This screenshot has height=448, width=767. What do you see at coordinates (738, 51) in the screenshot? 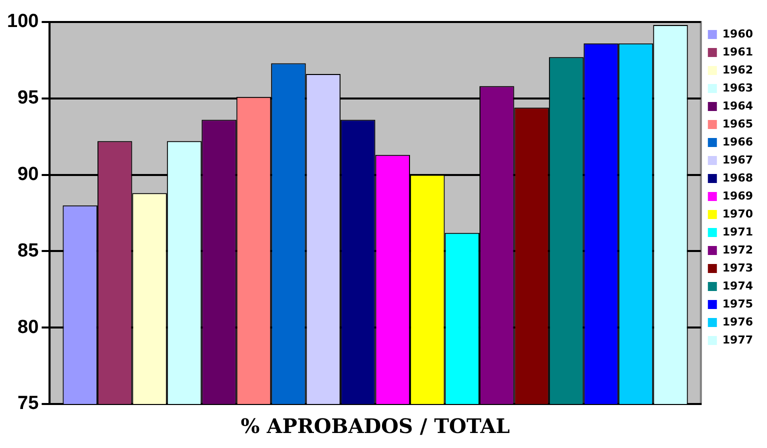
I see `legend-label: 1961` at bounding box center [738, 51].